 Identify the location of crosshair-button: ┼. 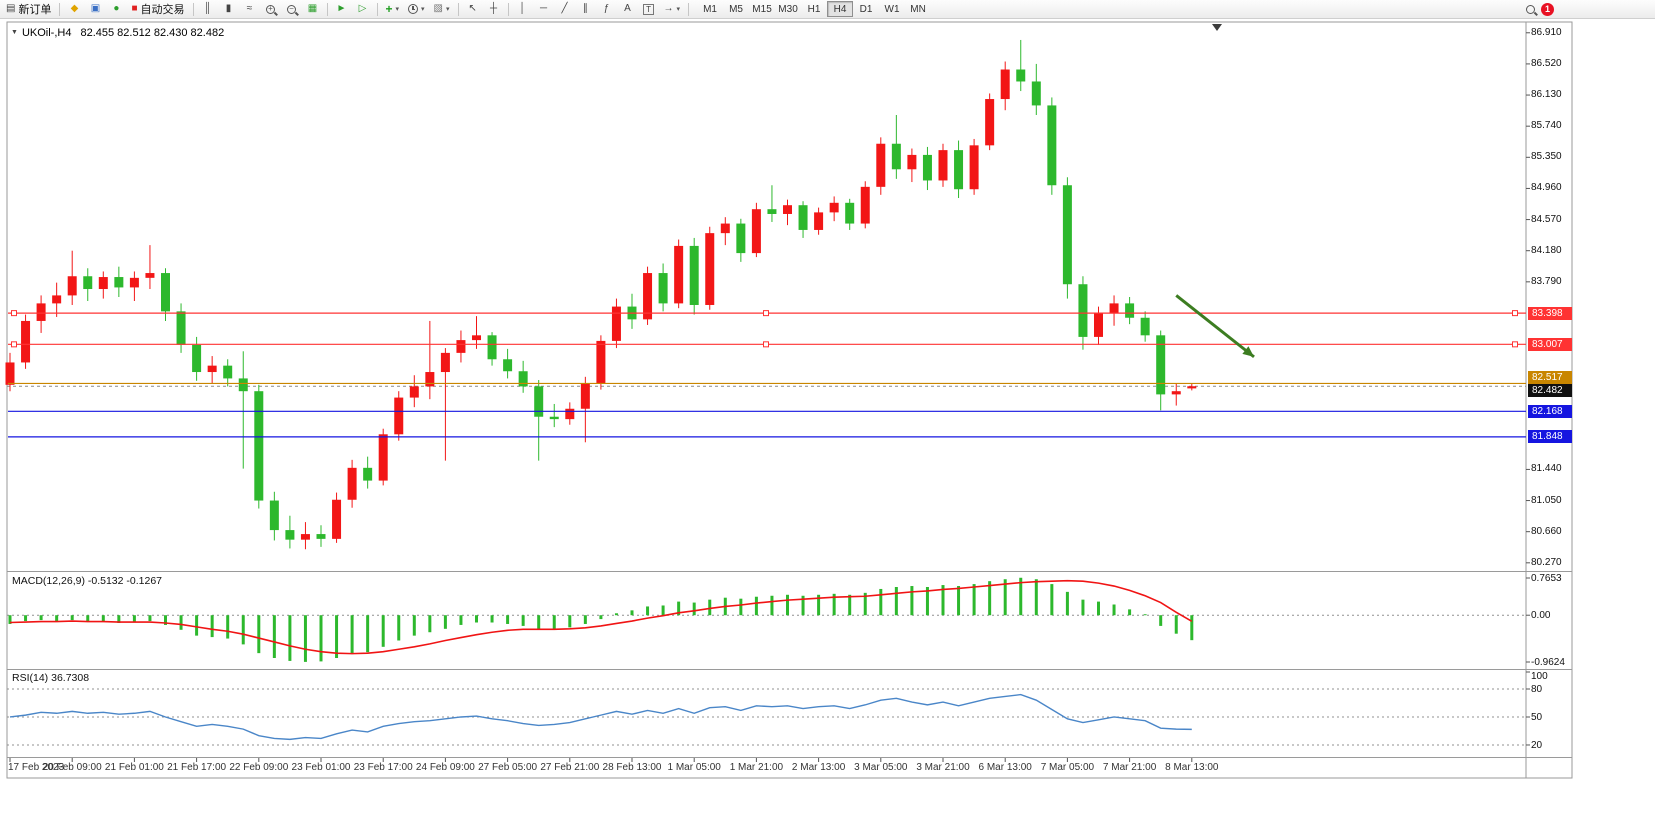
(494, 9).